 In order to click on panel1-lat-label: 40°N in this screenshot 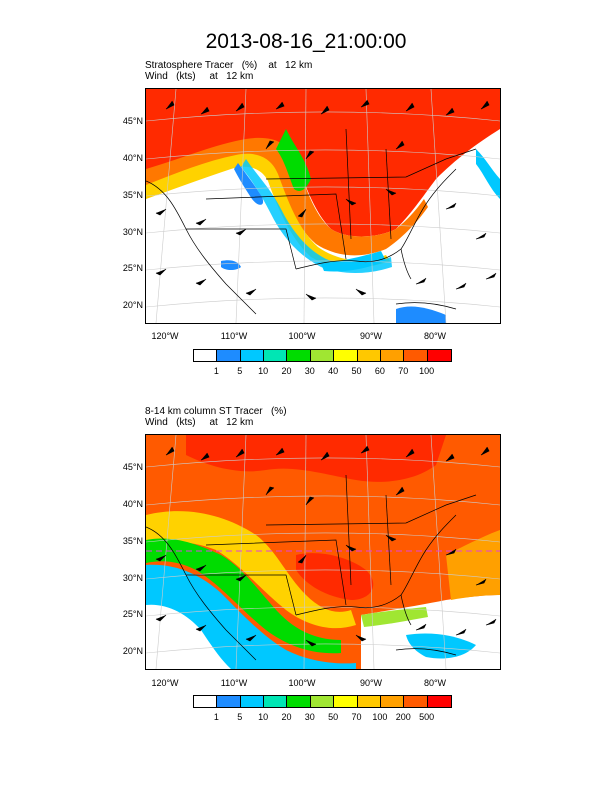, I will do `click(132, 158)`.